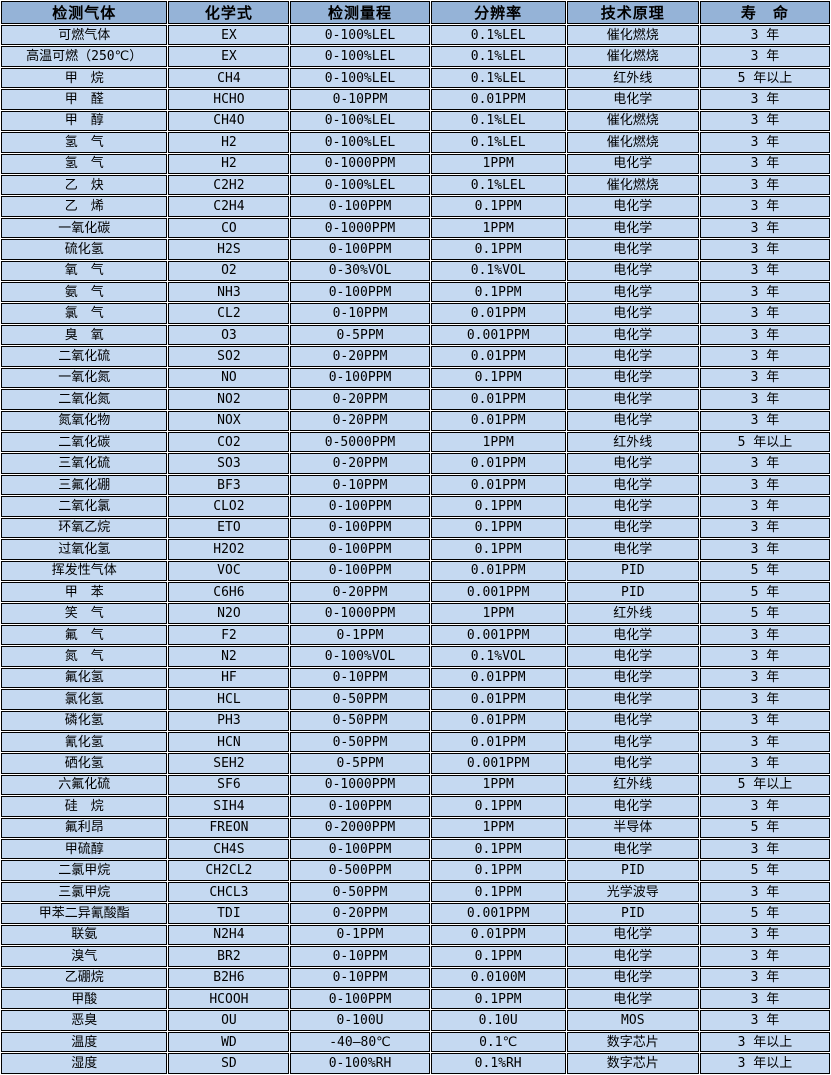 The width and height of the screenshot is (831, 1075). What do you see at coordinates (84, 763) in the screenshot?
I see `cell-gas: 硒化氢` at bounding box center [84, 763].